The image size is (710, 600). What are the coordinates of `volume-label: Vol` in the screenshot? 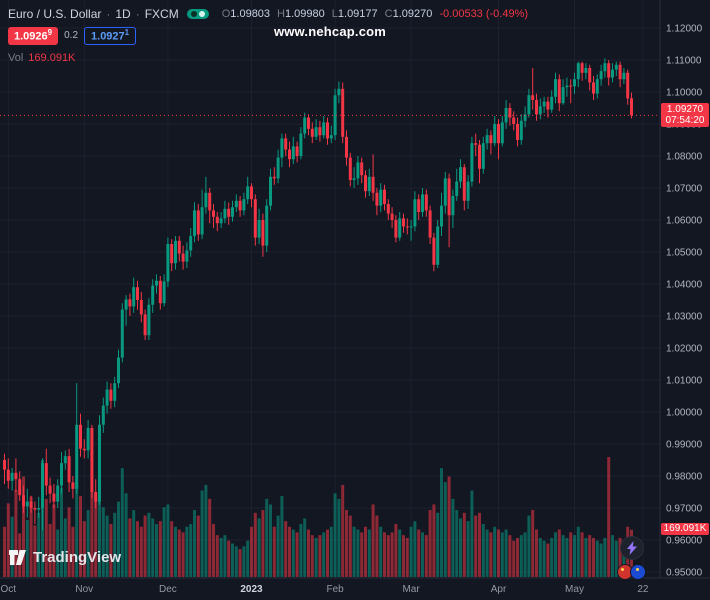 It's located at (16, 57).